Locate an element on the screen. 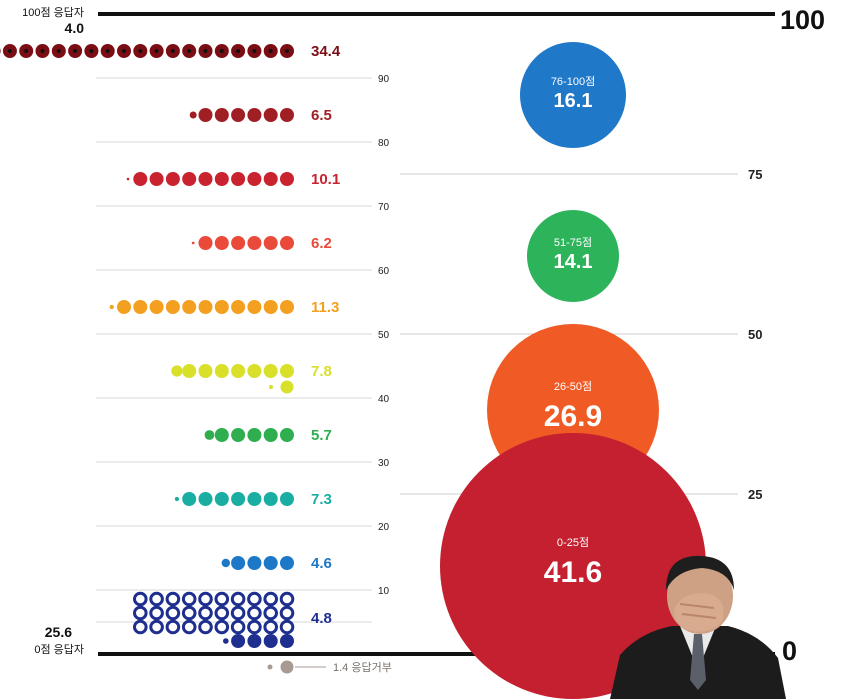  group-value-label: 14.1 is located at coordinates (573, 262).